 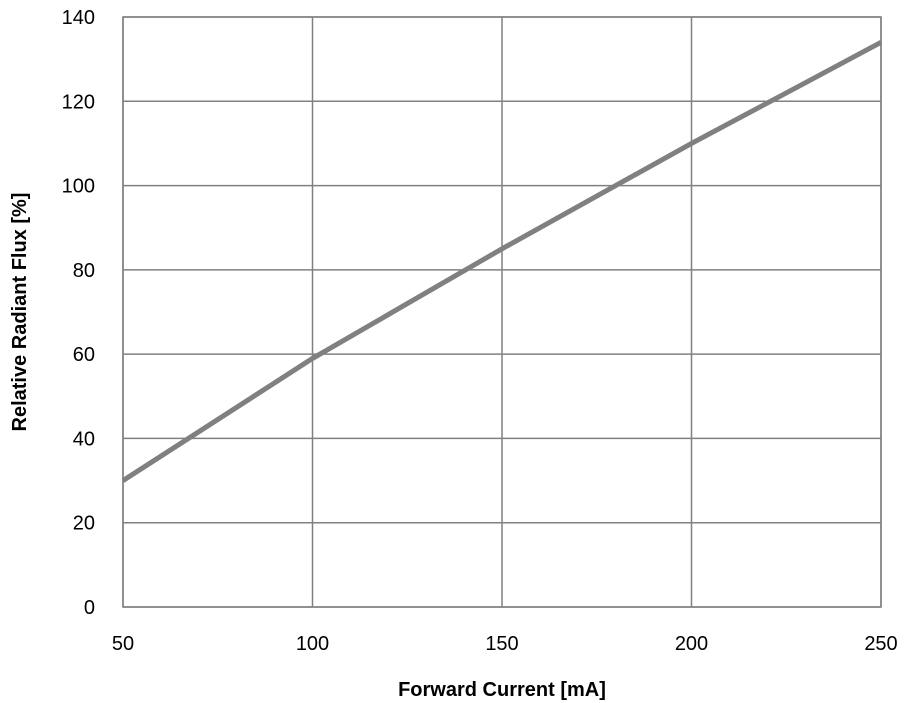 I want to click on y-tick-label-2: 40, so click(x=84, y=439).